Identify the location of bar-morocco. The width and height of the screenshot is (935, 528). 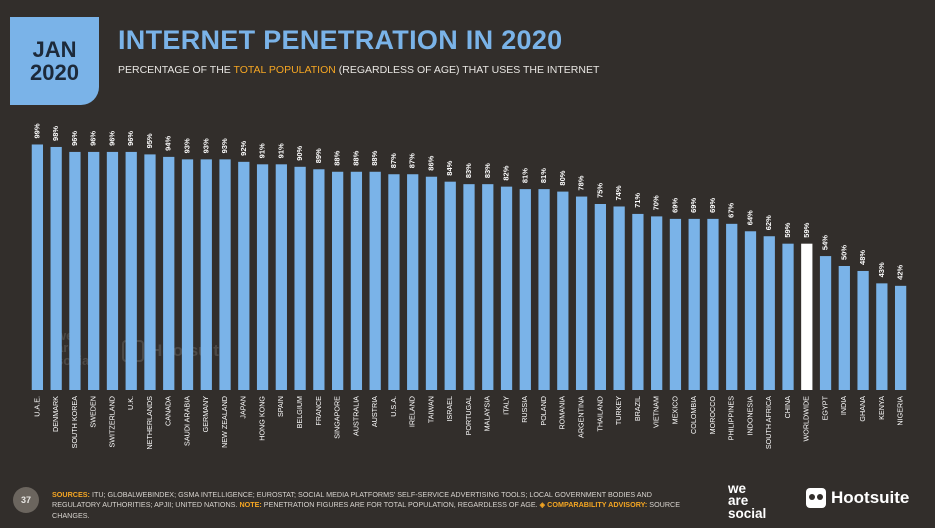
(713, 304).